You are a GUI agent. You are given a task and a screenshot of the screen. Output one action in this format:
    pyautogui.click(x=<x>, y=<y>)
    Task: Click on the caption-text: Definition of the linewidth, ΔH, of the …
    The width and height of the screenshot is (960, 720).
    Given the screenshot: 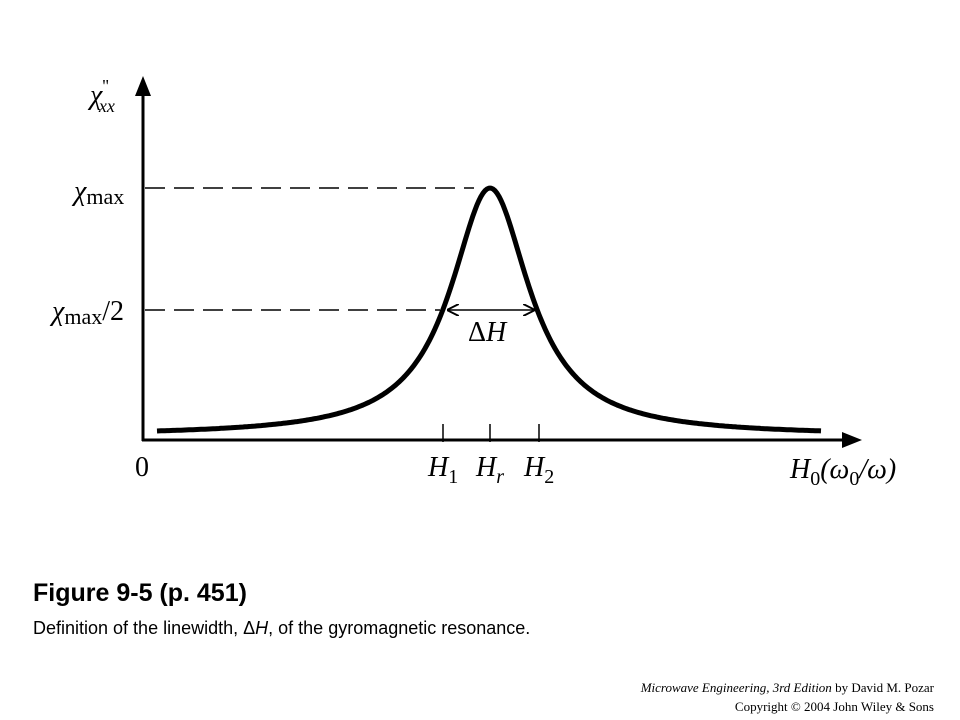 What is the action you would take?
    pyautogui.click(x=281, y=628)
    